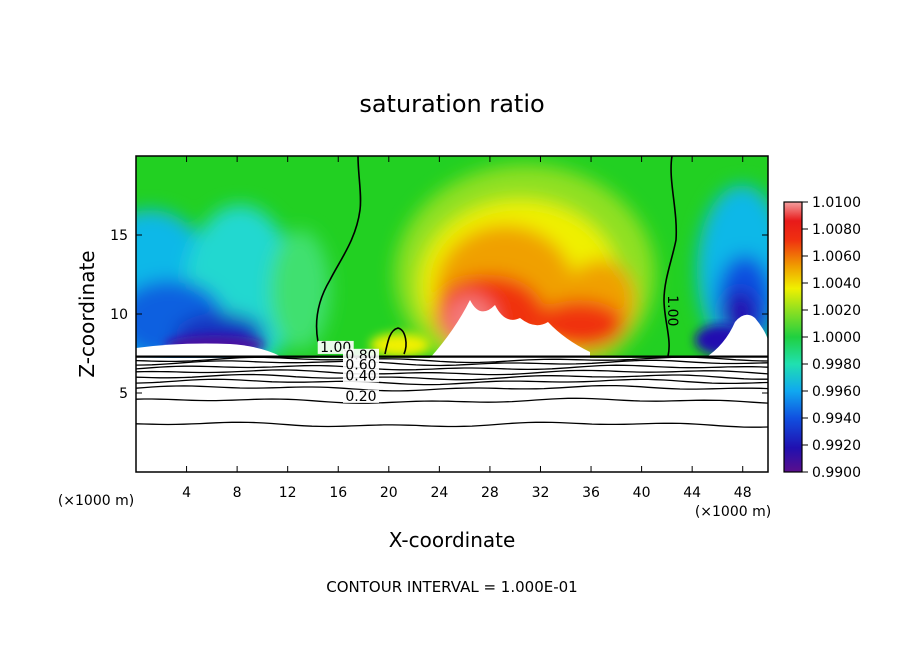 The image size is (904, 654). I want to click on colorbar-tick-label: 1.0000, so click(836, 338).